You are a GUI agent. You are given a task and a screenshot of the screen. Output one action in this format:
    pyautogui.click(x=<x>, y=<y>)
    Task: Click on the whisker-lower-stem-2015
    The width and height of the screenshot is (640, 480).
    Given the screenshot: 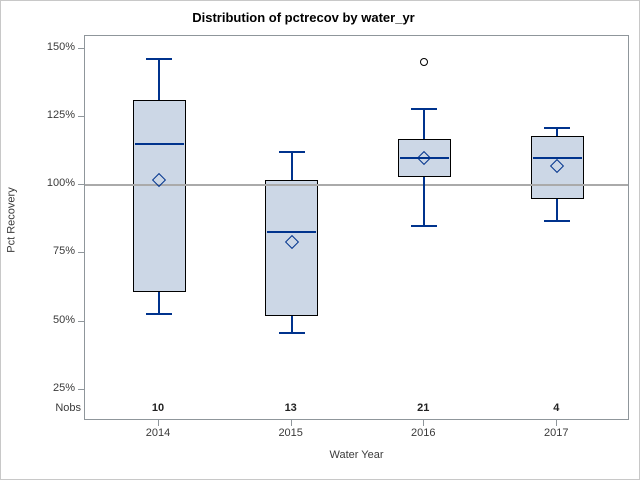 What is the action you would take?
    pyautogui.click(x=291, y=324)
    